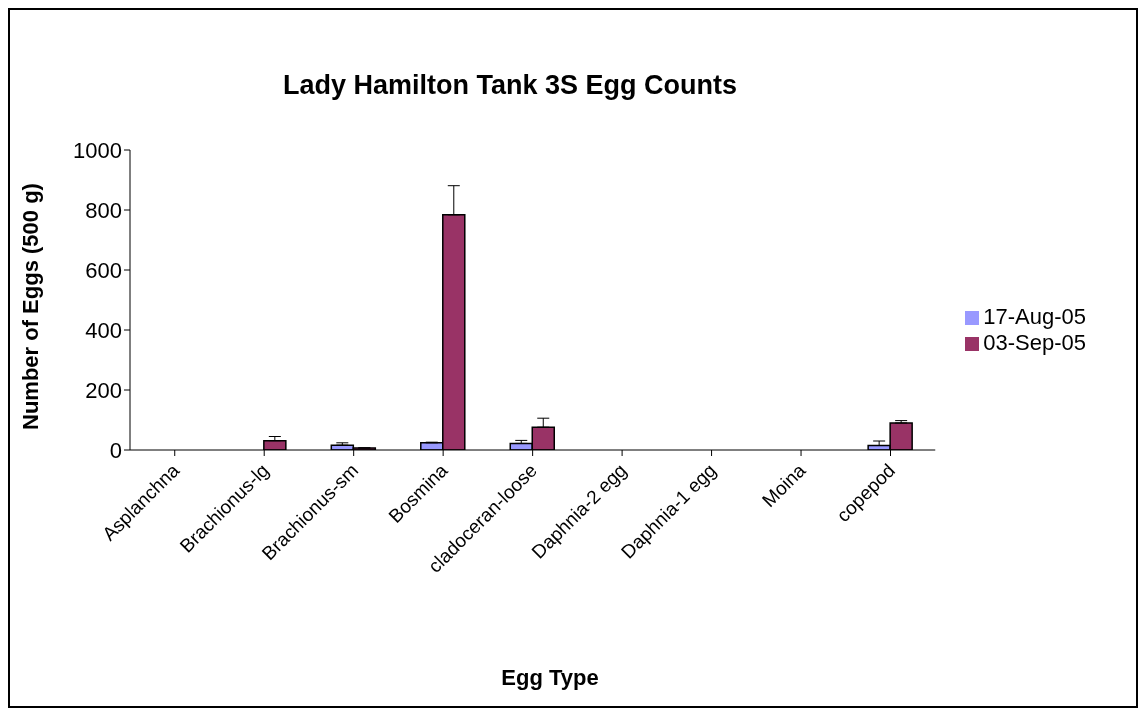  I want to click on x-axis-title: Egg Type, so click(550, 678).